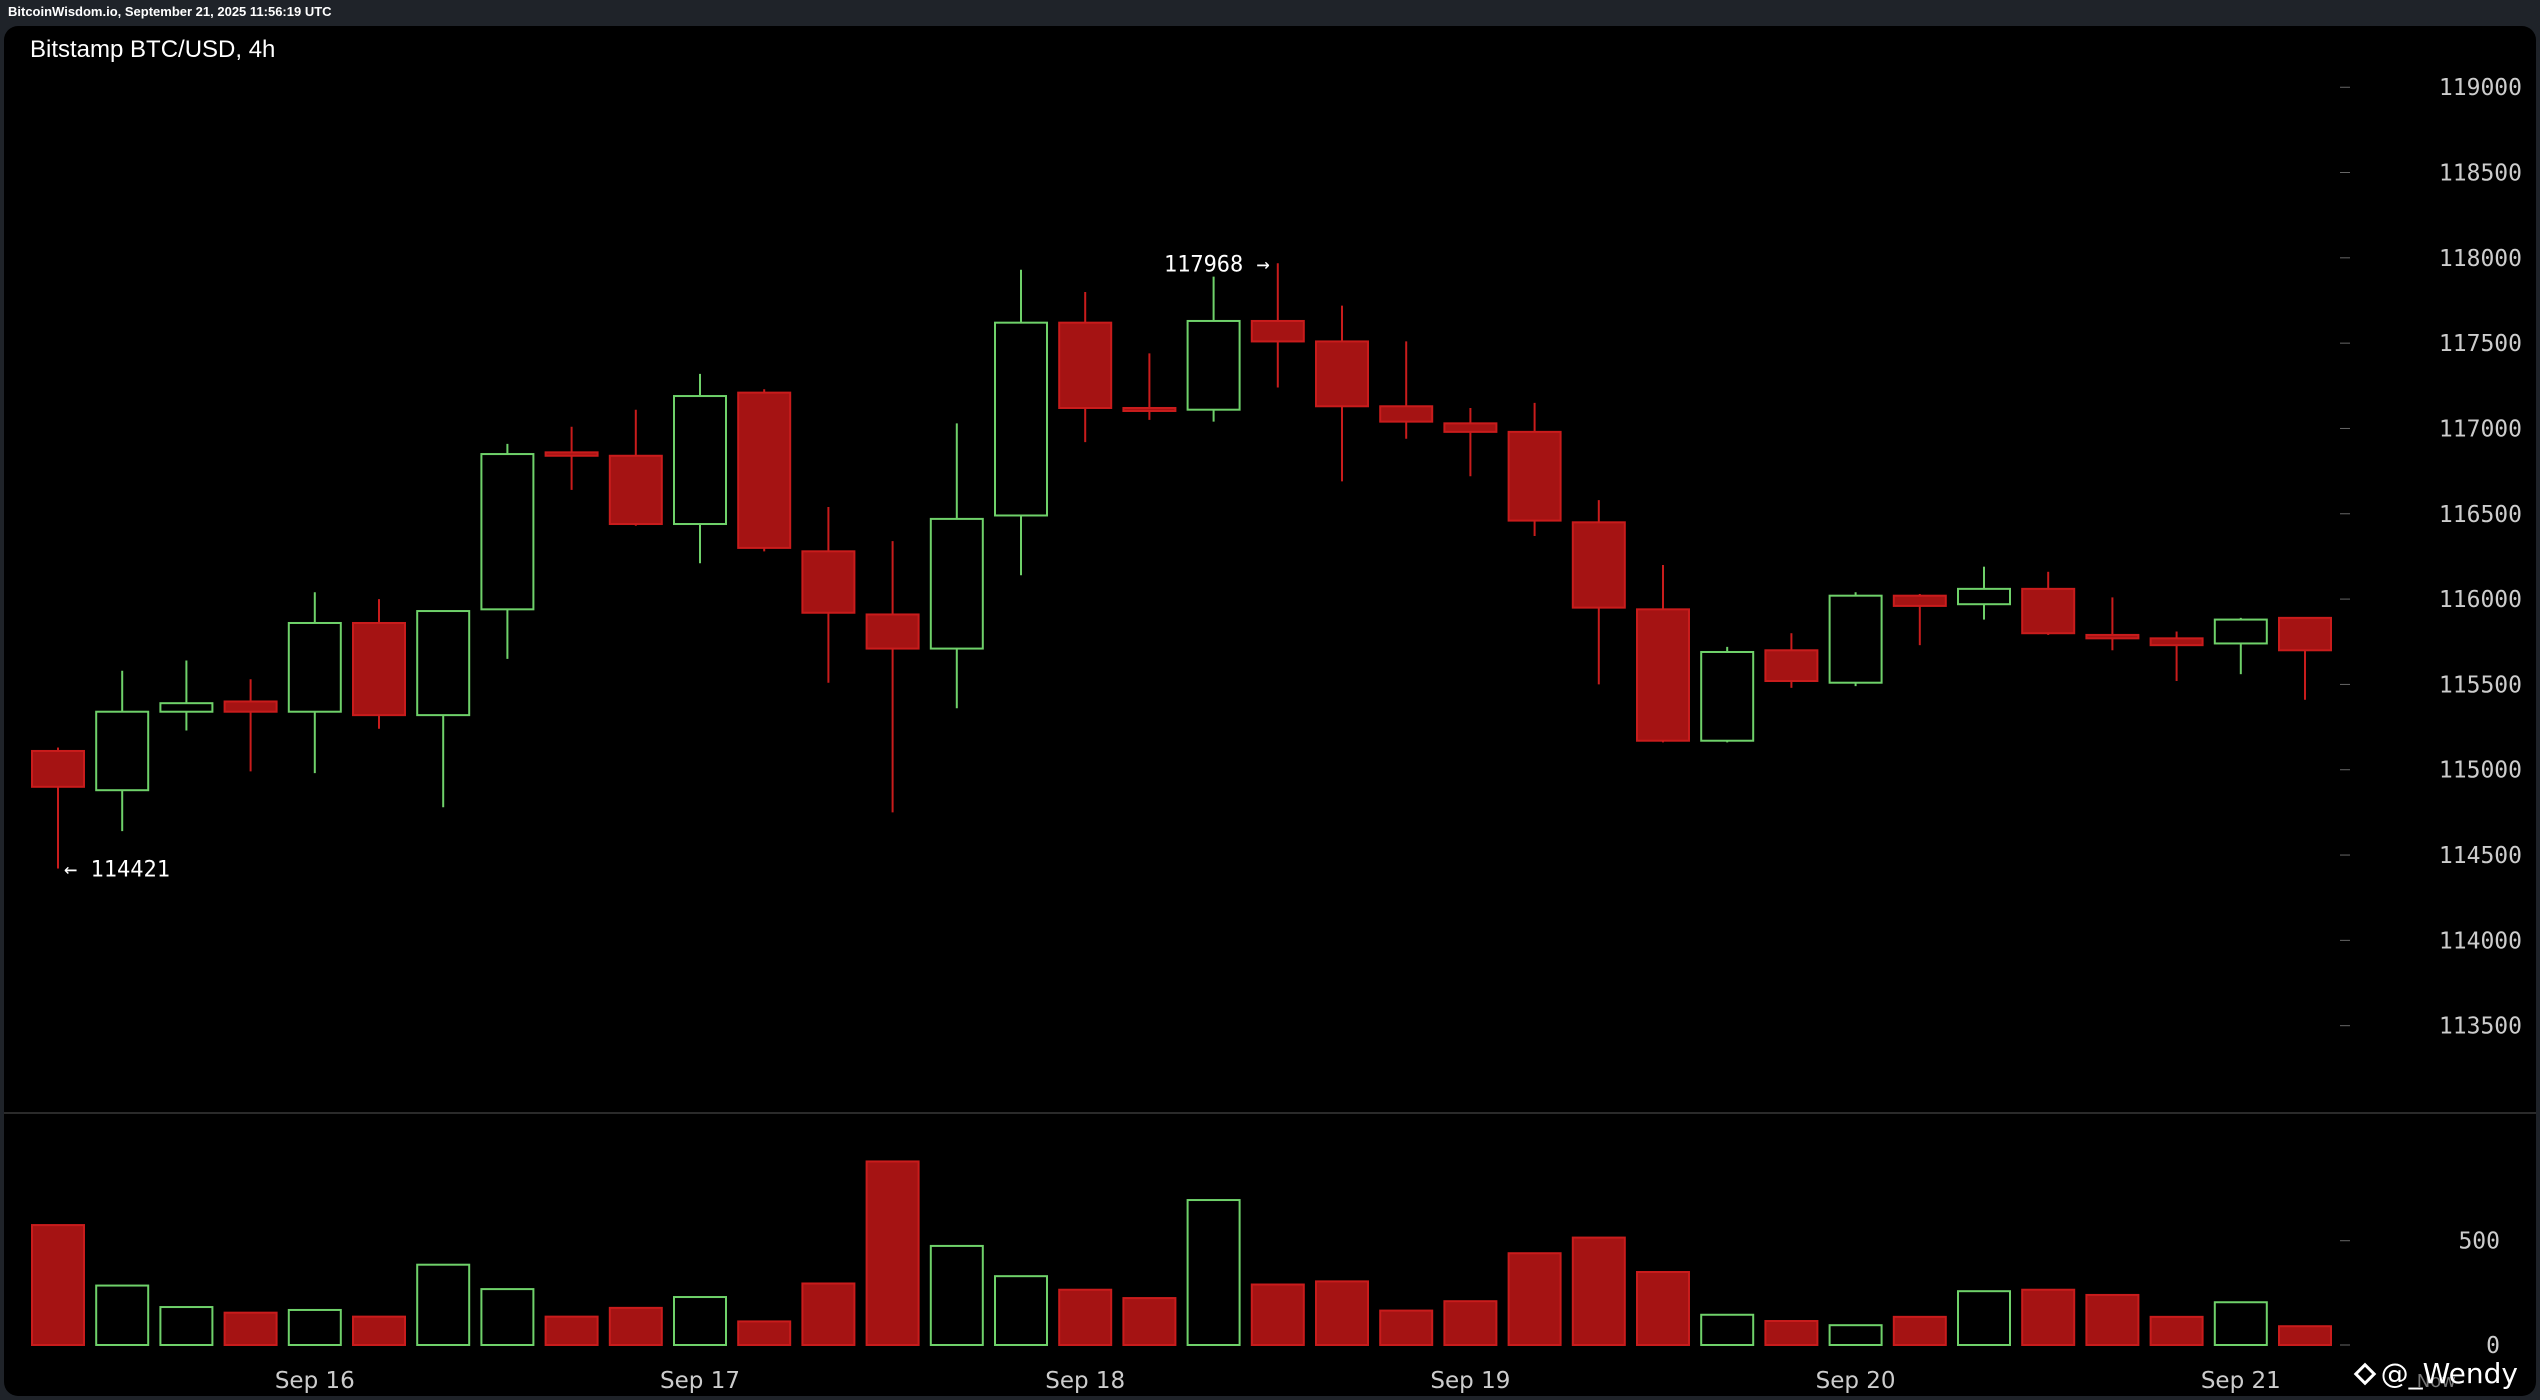 The width and height of the screenshot is (2540, 1400). I want to click on x-axis-date-label: Sep 21, so click(2241, 1381).